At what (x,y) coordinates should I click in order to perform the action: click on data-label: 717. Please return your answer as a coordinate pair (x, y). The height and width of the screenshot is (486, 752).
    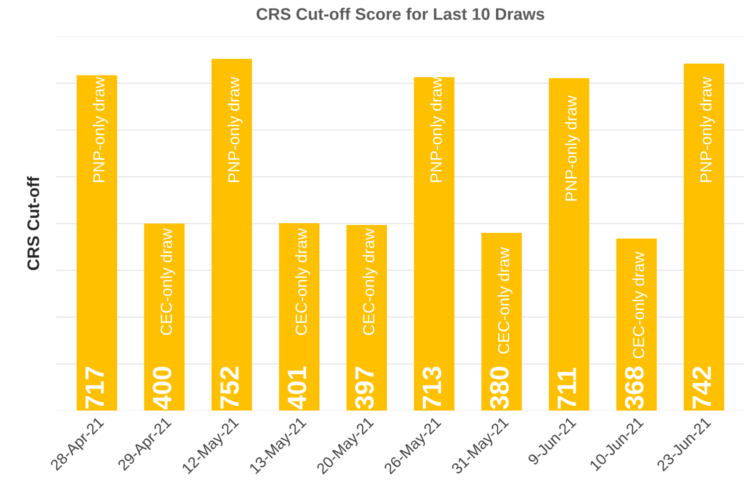
    Looking at the image, I should click on (95, 387).